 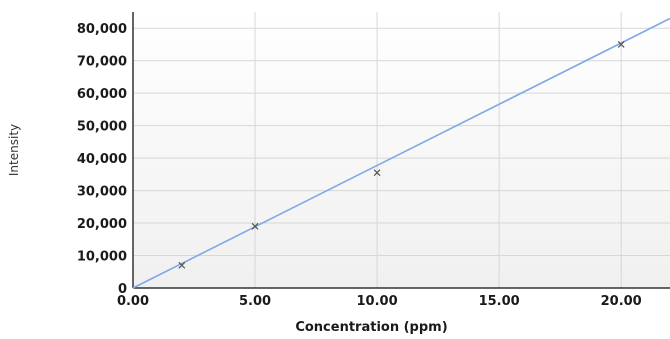 What do you see at coordinates (255, 301) in the screenshot?
I see `x-tick-label: 5.00` at bounding box center [255, 301].